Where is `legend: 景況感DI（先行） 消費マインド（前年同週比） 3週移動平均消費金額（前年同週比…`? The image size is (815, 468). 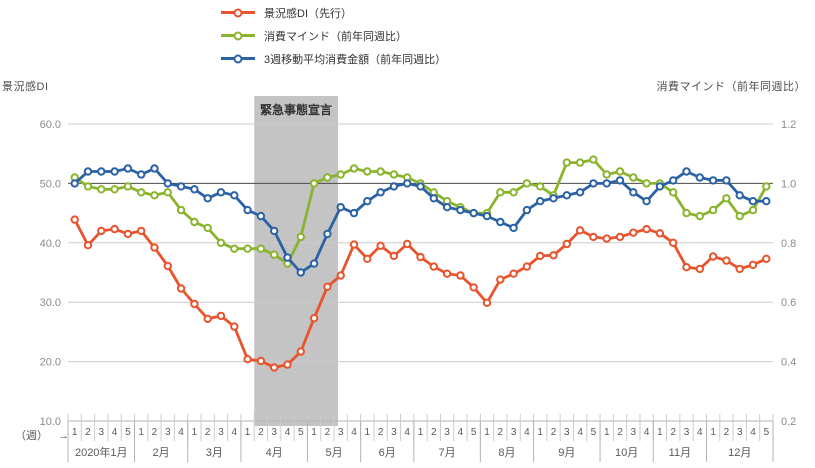 legend: 景況感DI（先行） 消費マインド（前年同週比） 3週移動平均消費金額（前年同週比… is located at coordinates (333, 35).